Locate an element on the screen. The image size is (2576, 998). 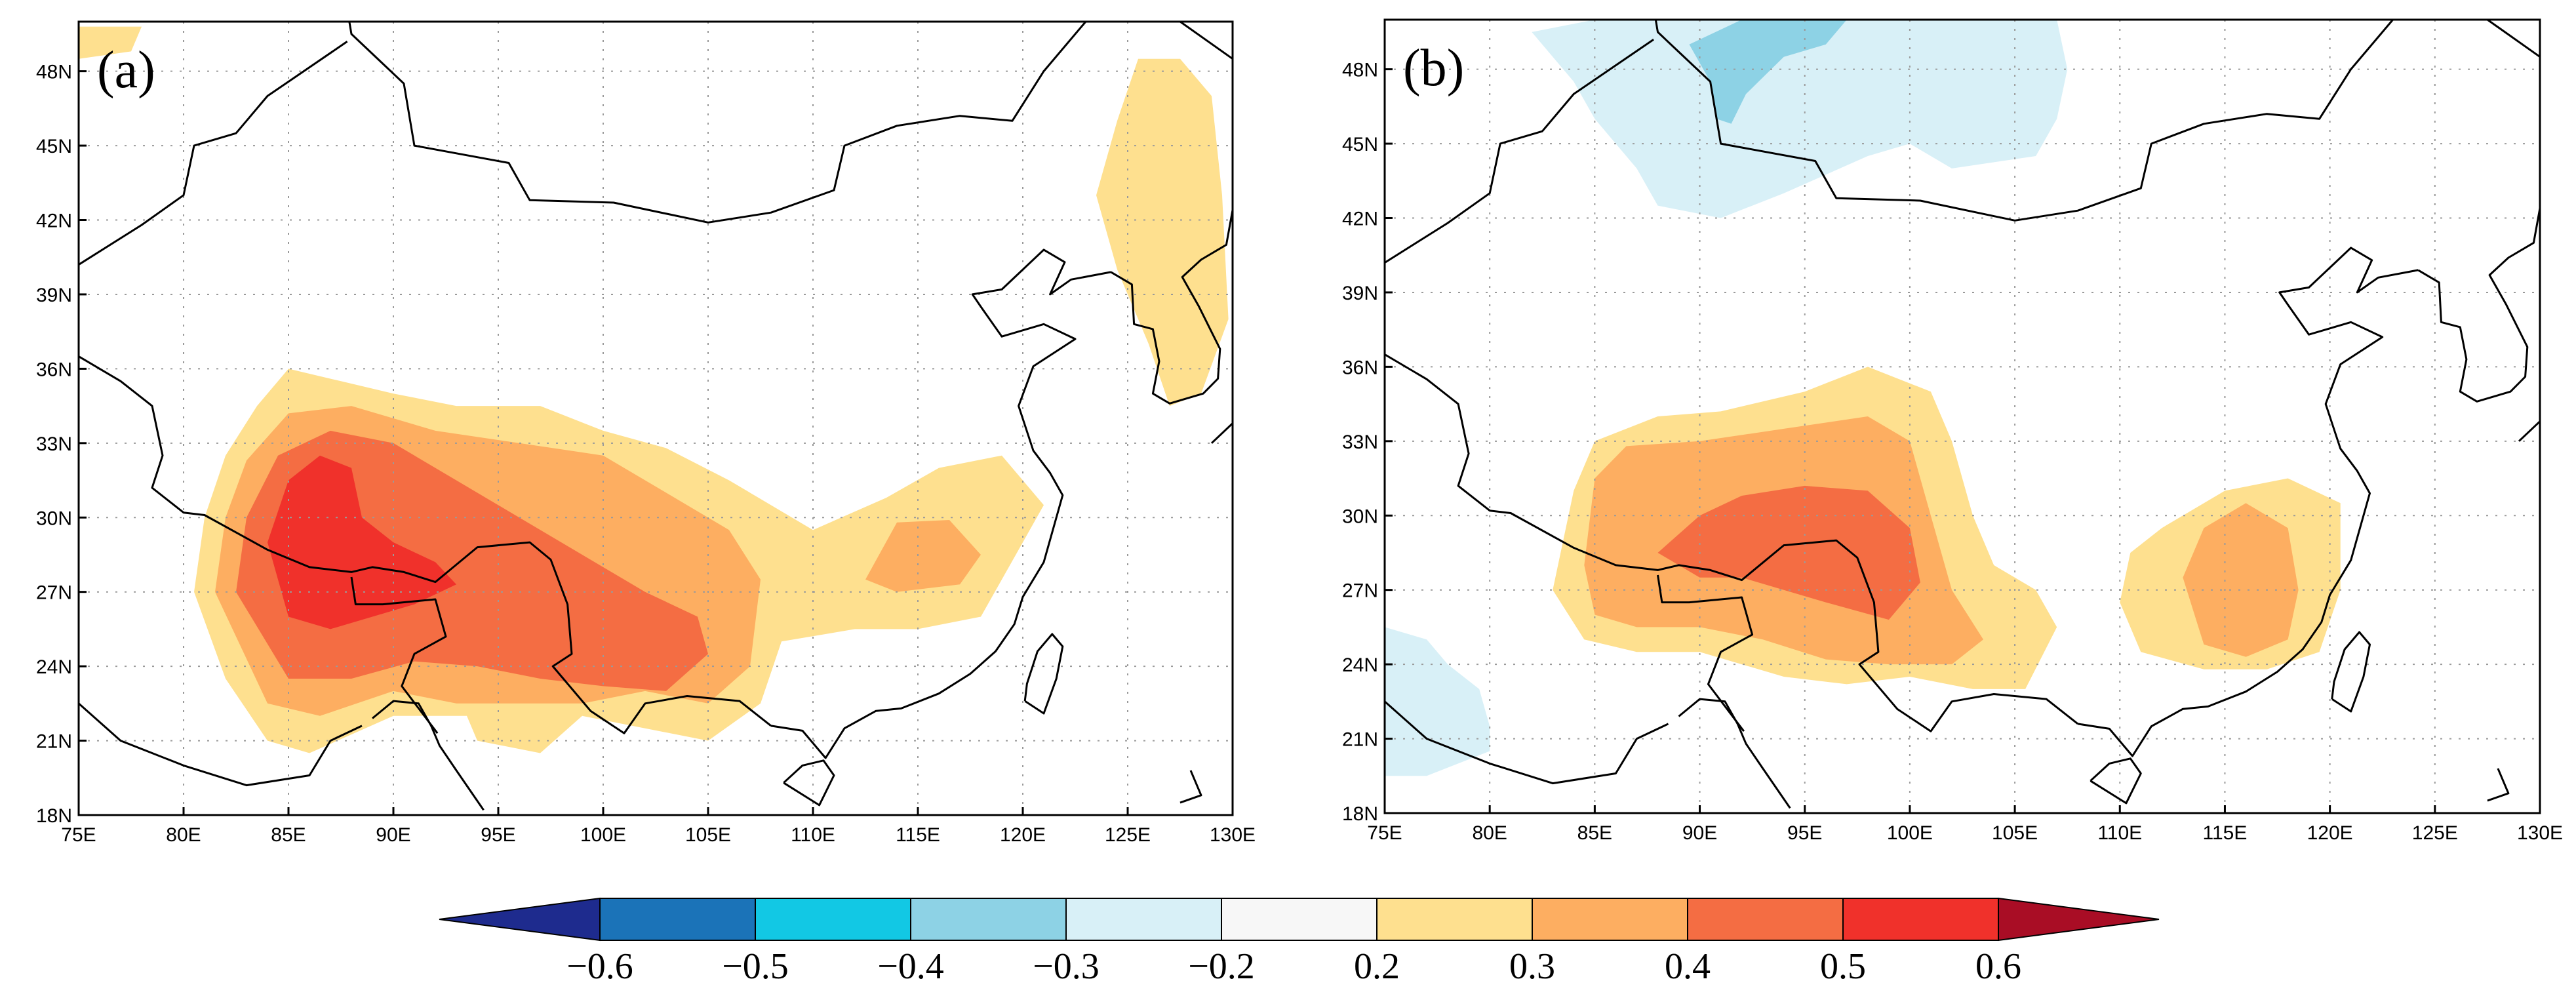
panel-label-b: (b) is located at coordinates (1433, 68).